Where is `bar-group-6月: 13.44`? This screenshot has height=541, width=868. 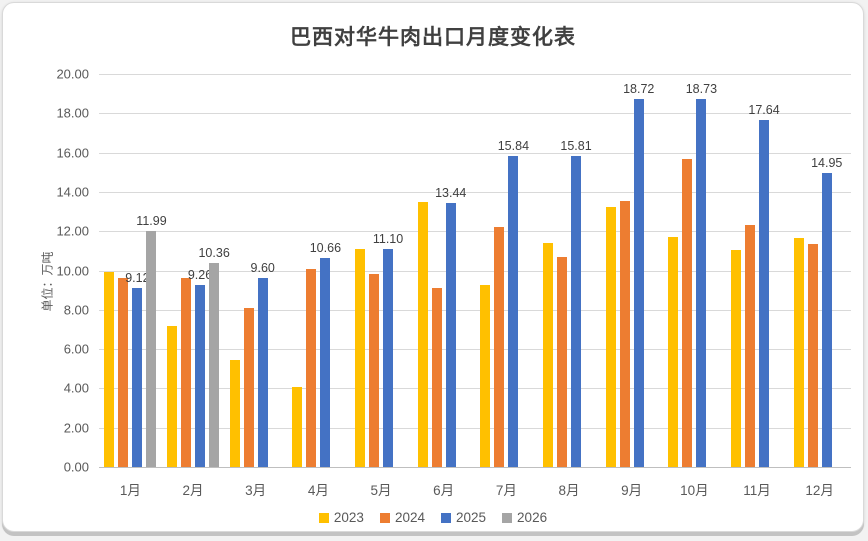 bar-group-6月: 13.44 is located at coordinates (443, 270).